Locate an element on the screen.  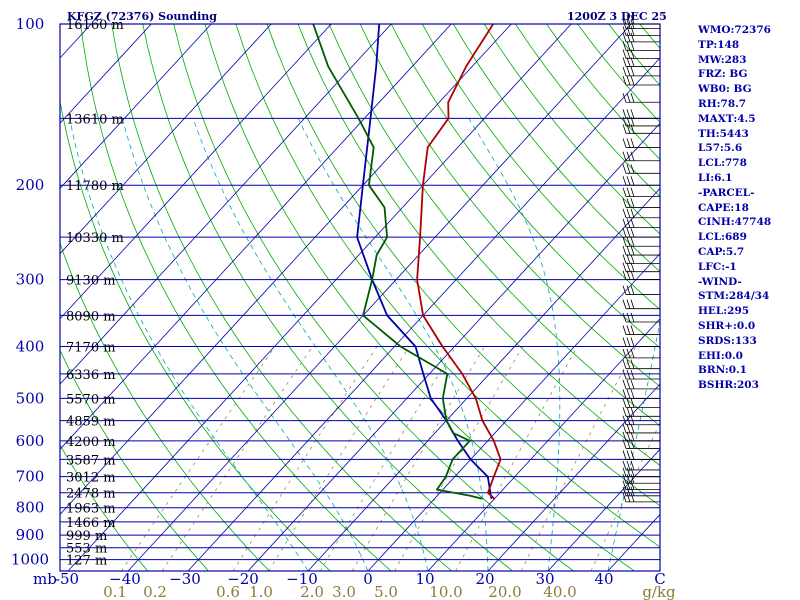
height-label: 9130 m is located at coordinates (91, 281).